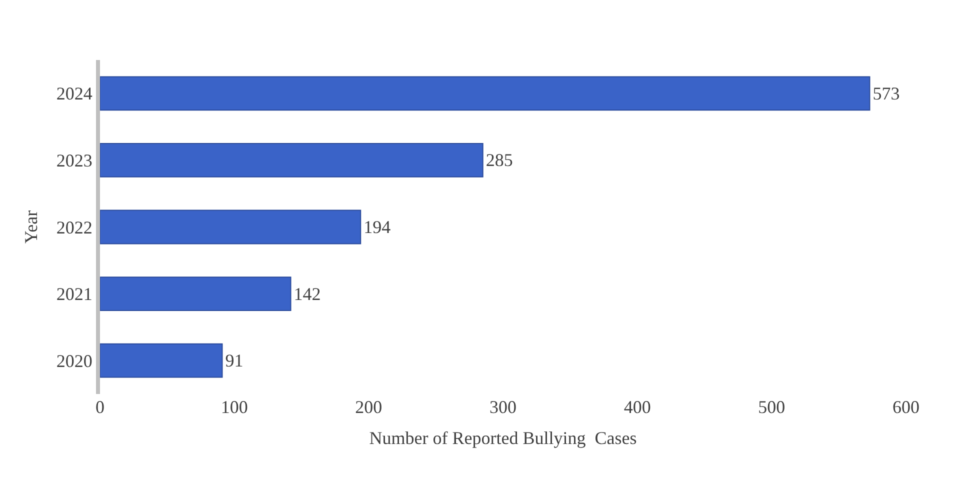 This screenshot has width=976, height=484. Describe the element at coordinates (886, 93) in the screenshot. I see `data-label: 573` at that location.